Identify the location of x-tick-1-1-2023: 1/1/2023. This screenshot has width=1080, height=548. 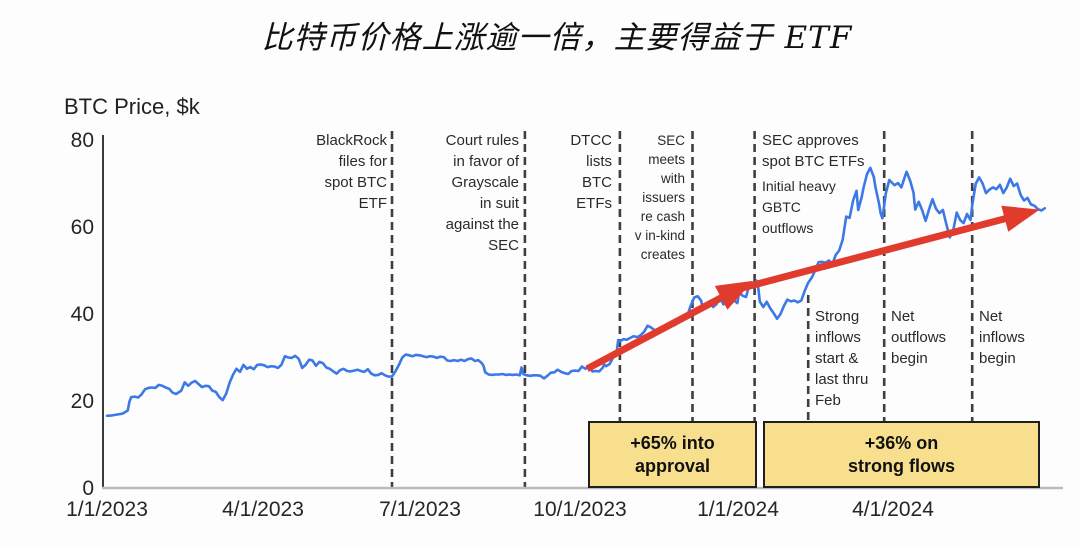
(107, 509).